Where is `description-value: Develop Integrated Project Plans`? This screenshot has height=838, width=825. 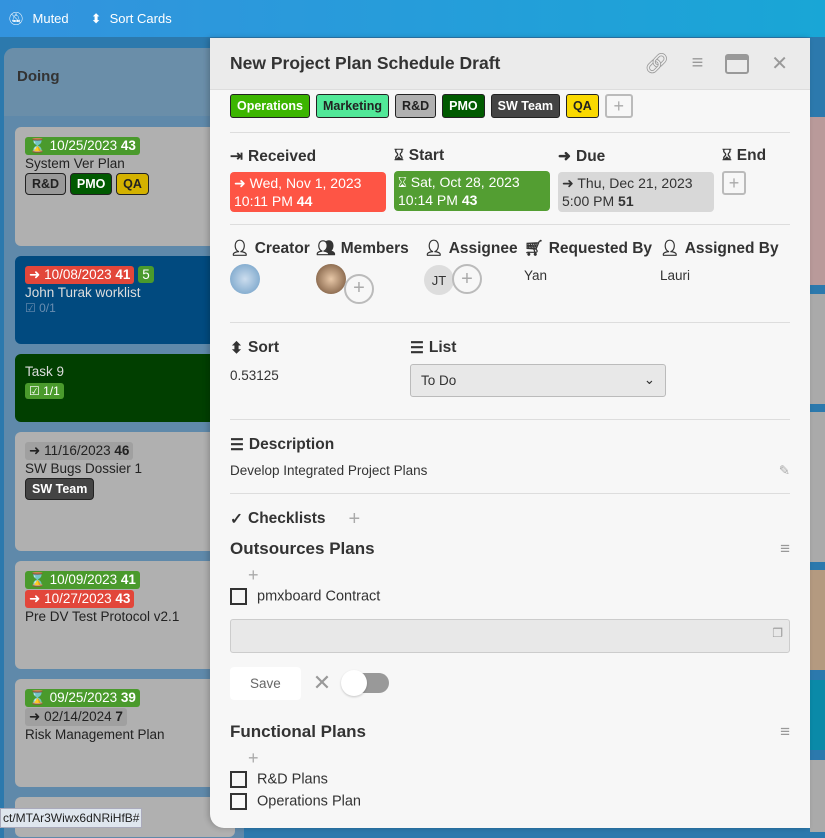
description-value: Develop Integrated Project Plans is located at coordinates (329, 470).